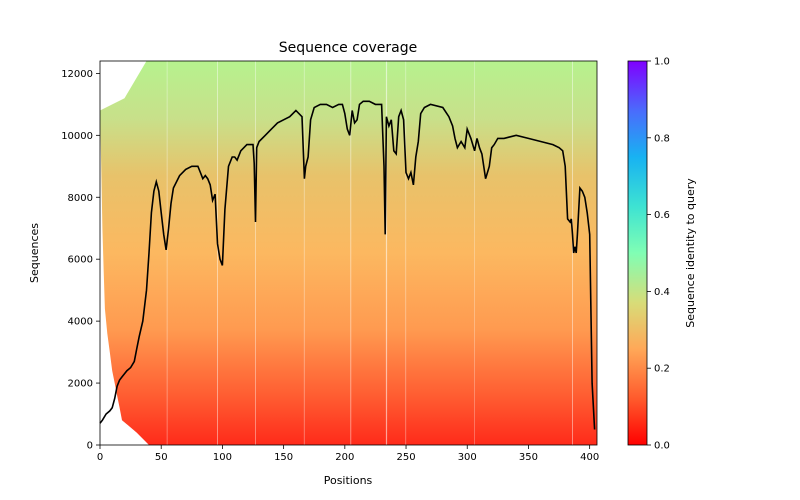 The image size is (800, 500). Describe the element at coordinates (348, 48) in the screenshot. I see `chart-title: Sequence coverage` at that location.